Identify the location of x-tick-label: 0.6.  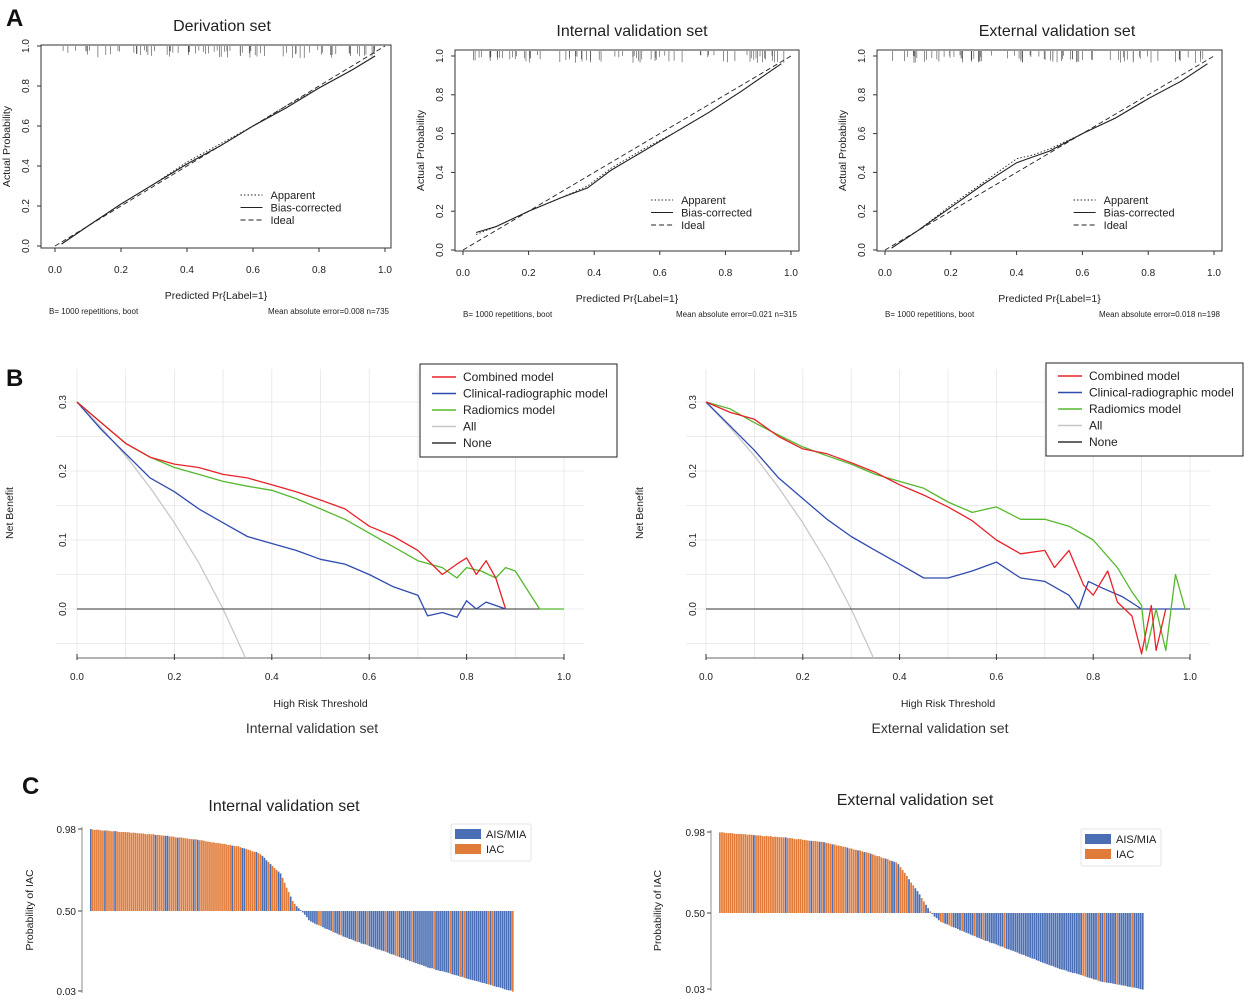
(660, 273).